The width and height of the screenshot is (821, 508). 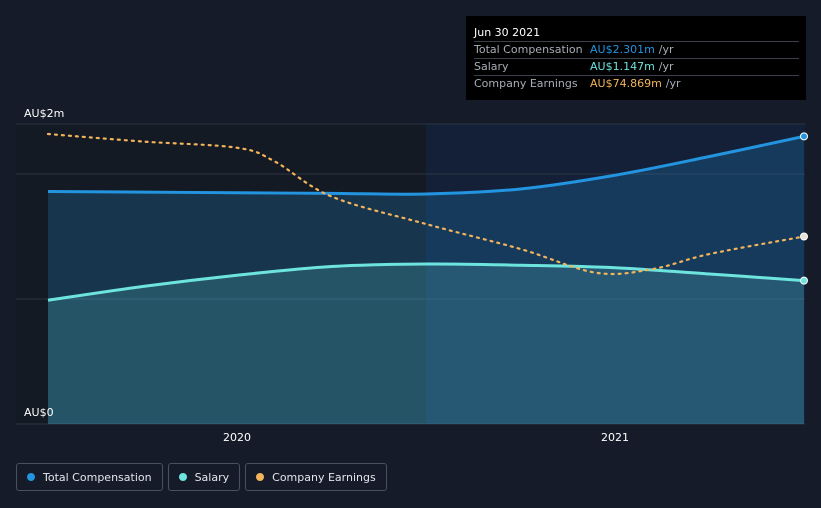 I want to click on salary-line, so click(x=426, y=282).